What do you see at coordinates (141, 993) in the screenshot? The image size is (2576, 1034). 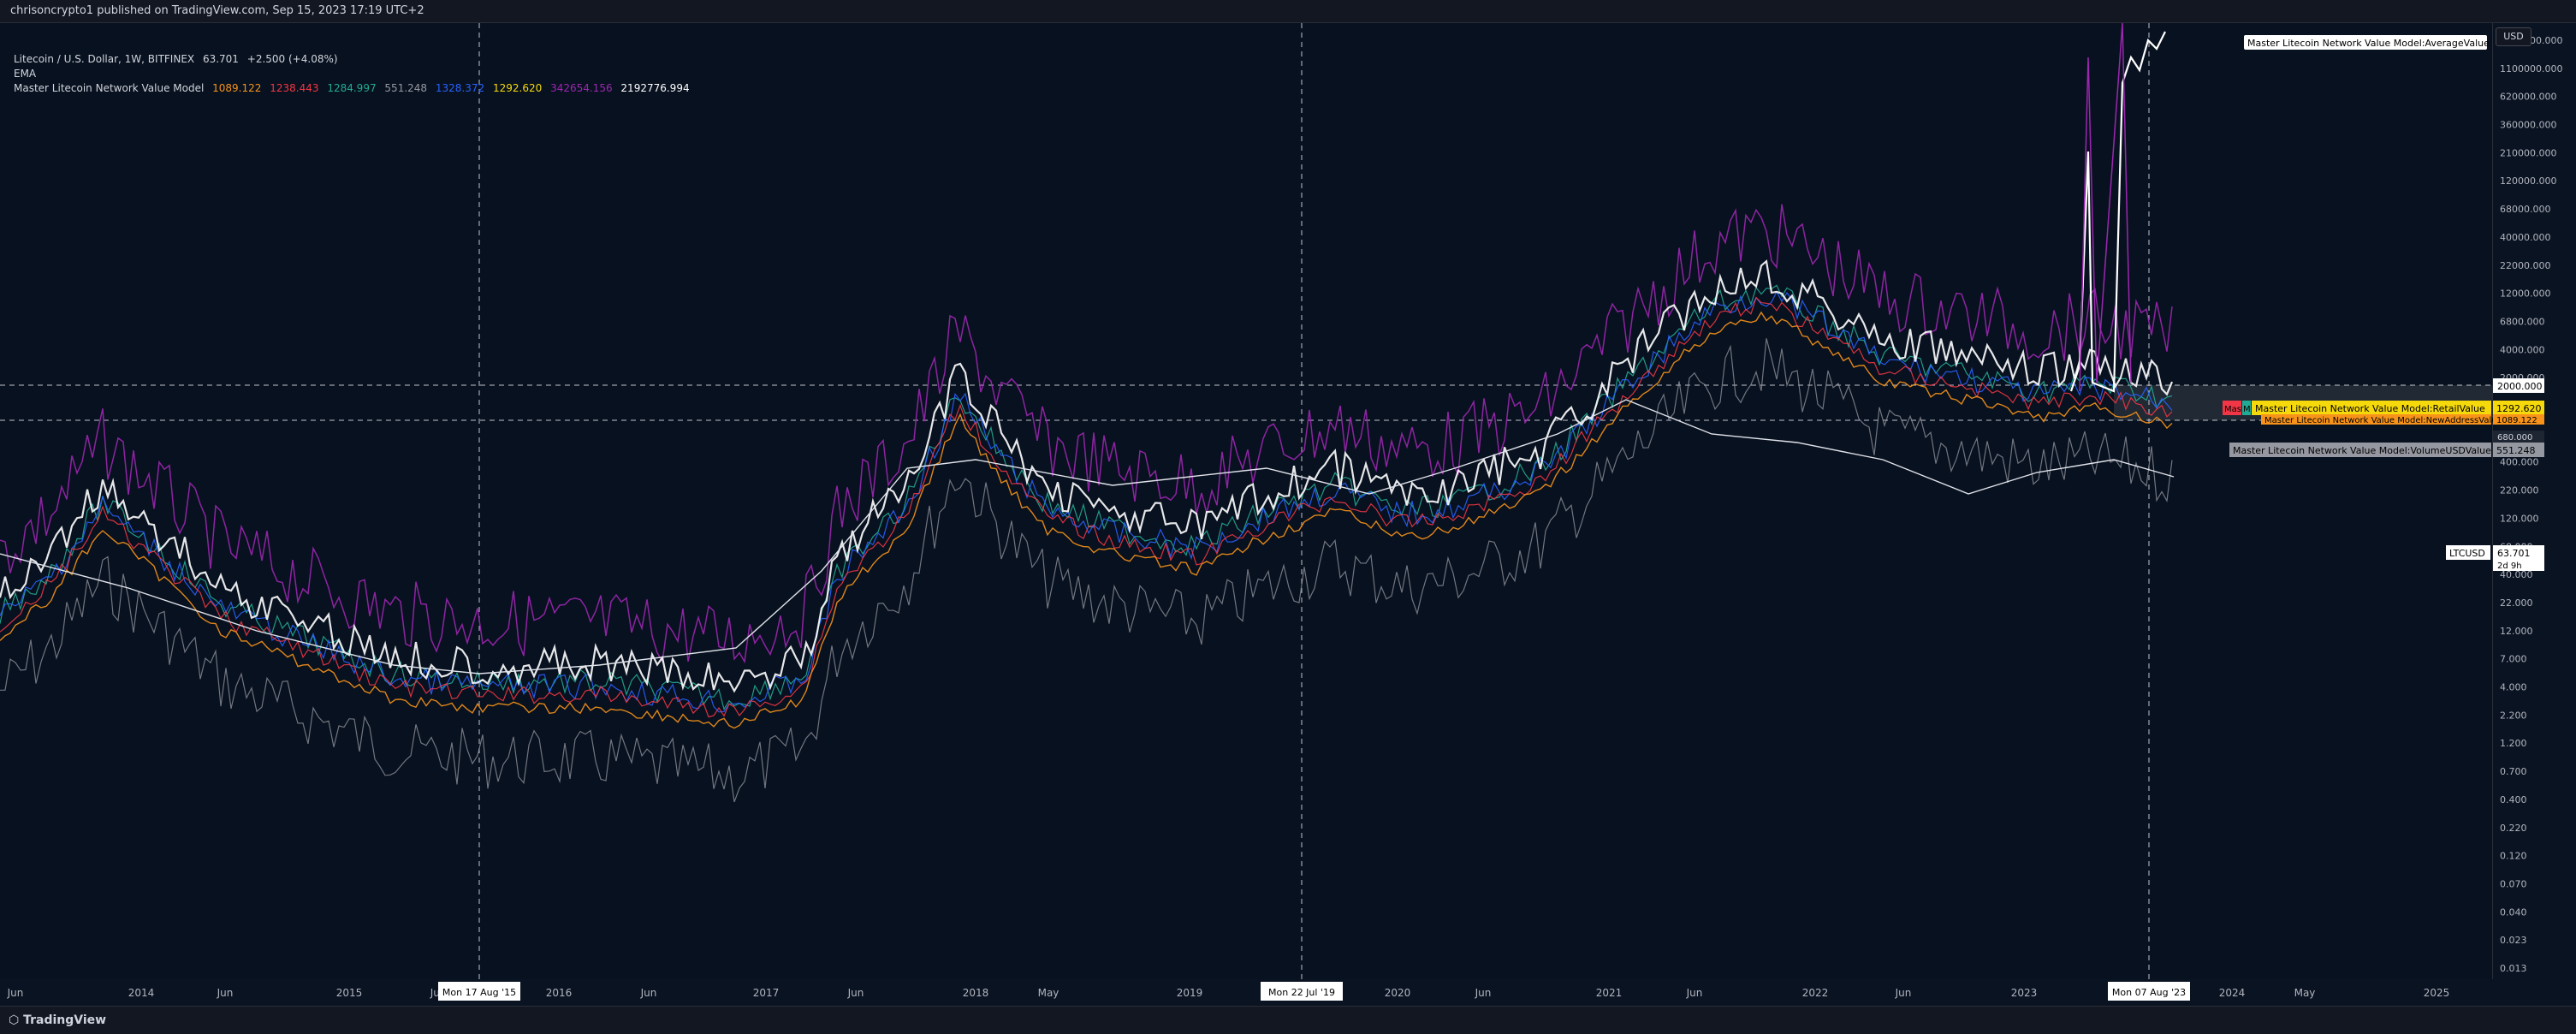 I see `time-tick-label: 2014` at bounding box center [141, 993].